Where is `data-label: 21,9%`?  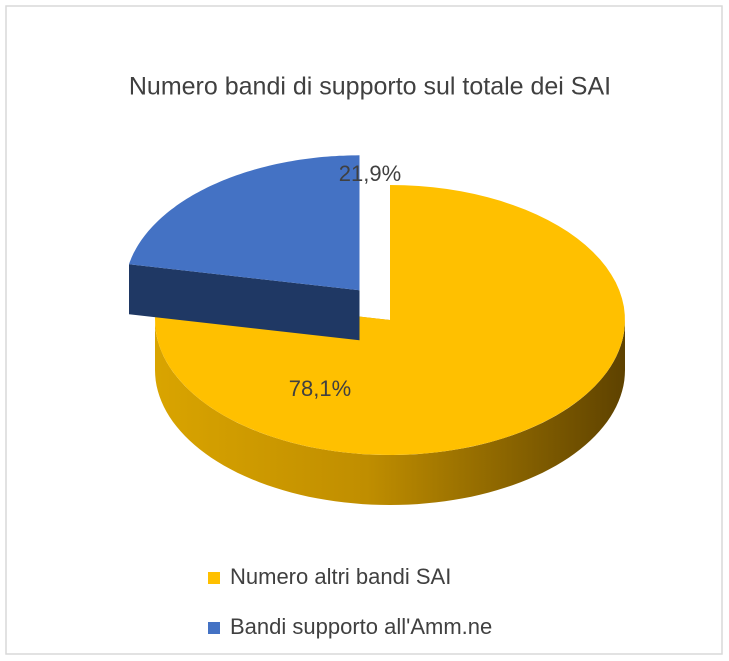
data-label: 21,9% is located at coordinates (370, 173).